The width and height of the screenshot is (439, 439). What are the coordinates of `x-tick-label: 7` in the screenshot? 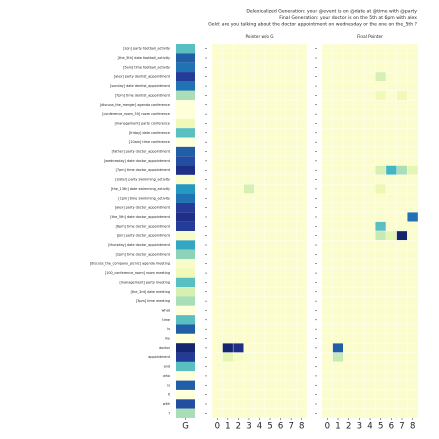 It's located at (401, 427).